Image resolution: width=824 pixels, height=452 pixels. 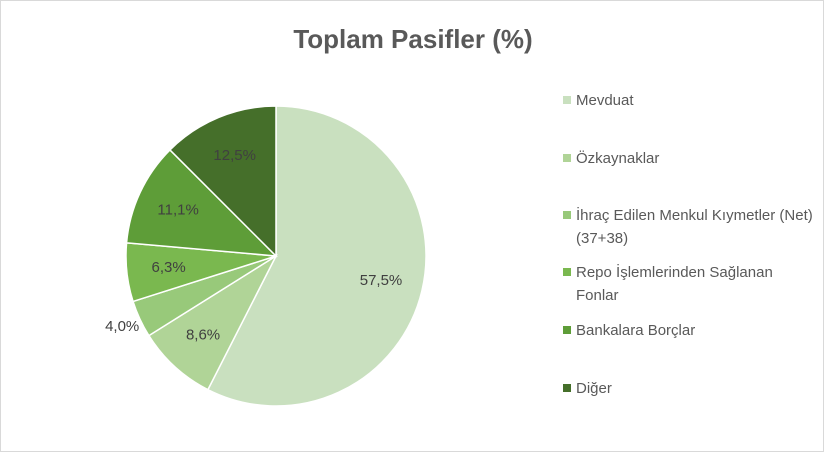 What do you see at coordinates (122, 326) in the screenshot?
I see `data-label: 4,0%` at bounding box center [122, 326].